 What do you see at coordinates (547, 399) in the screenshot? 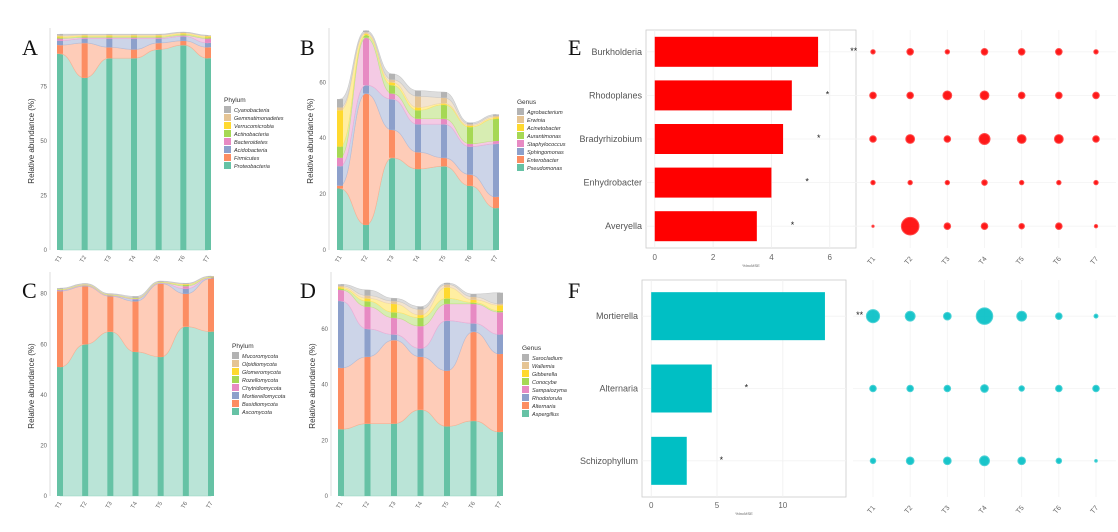
I see `legend-label: Rhodotorula` at bounding box center [547, 399].